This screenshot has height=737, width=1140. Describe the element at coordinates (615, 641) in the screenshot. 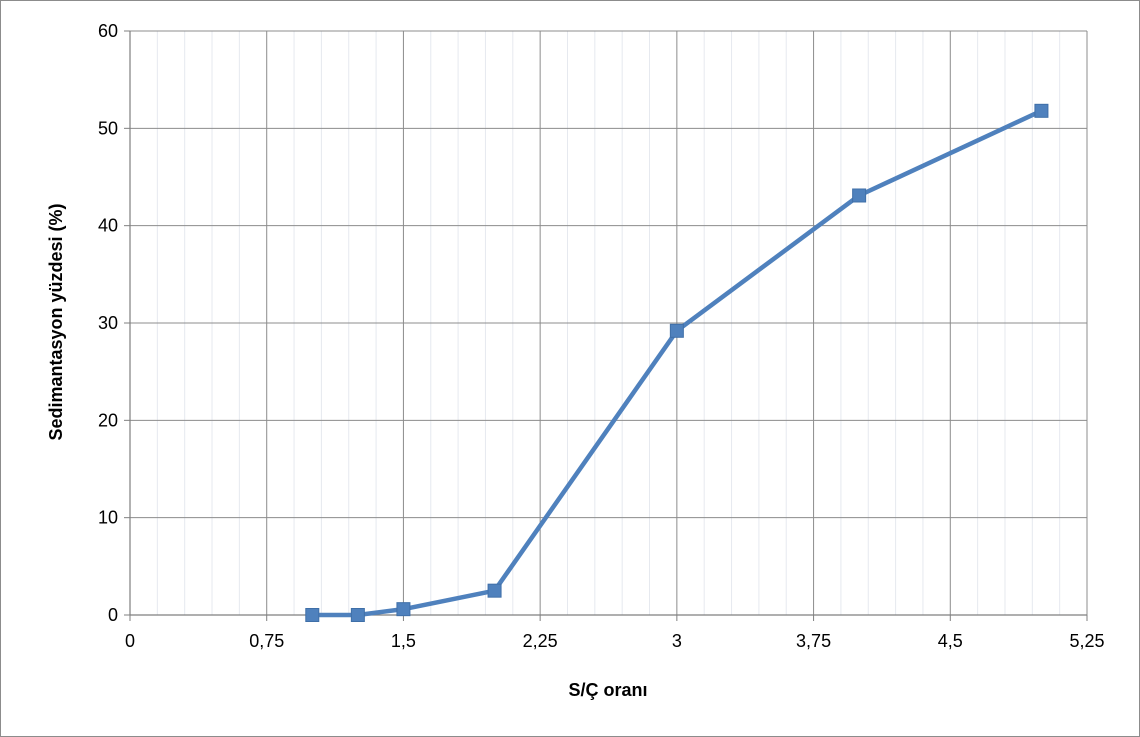

I see `x-tick-labels: 0 0,75 1,5 2,25 3 3,75 4,5 5,25` at that location.